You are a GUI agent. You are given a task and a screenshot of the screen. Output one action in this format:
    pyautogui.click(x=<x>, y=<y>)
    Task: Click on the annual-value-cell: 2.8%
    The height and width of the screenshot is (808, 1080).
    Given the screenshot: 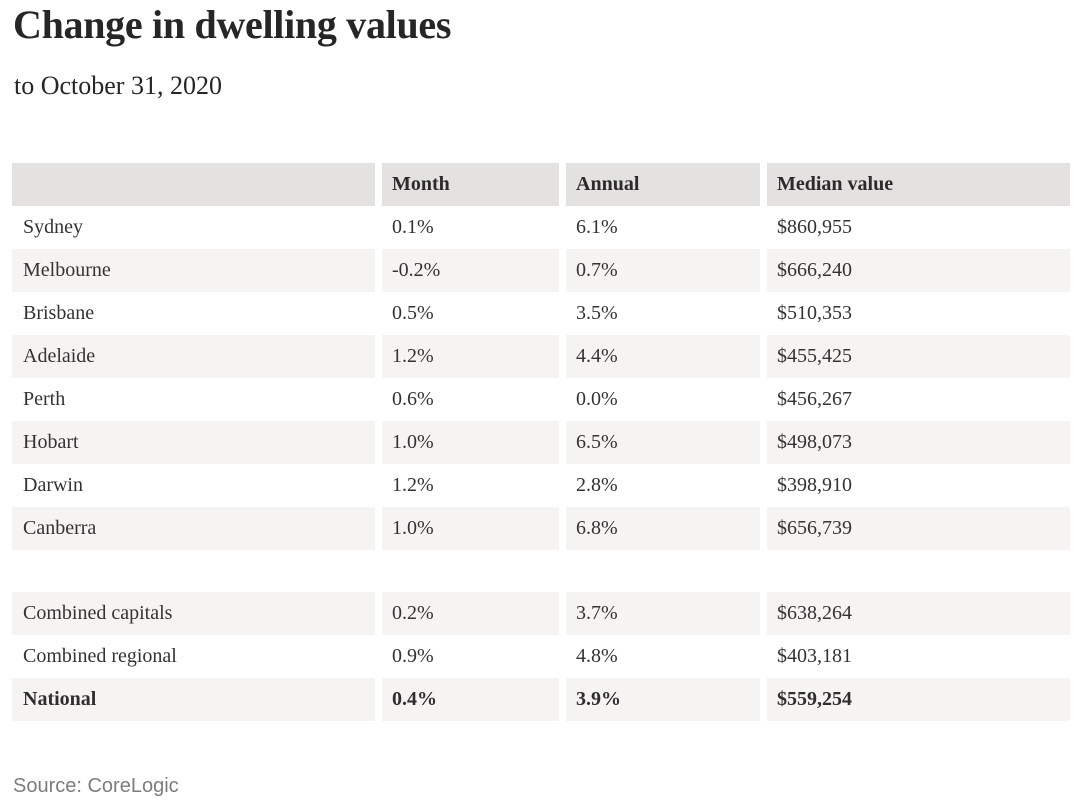 What is the action you would take?
    pyautogui.click(x=663, y=485)
    